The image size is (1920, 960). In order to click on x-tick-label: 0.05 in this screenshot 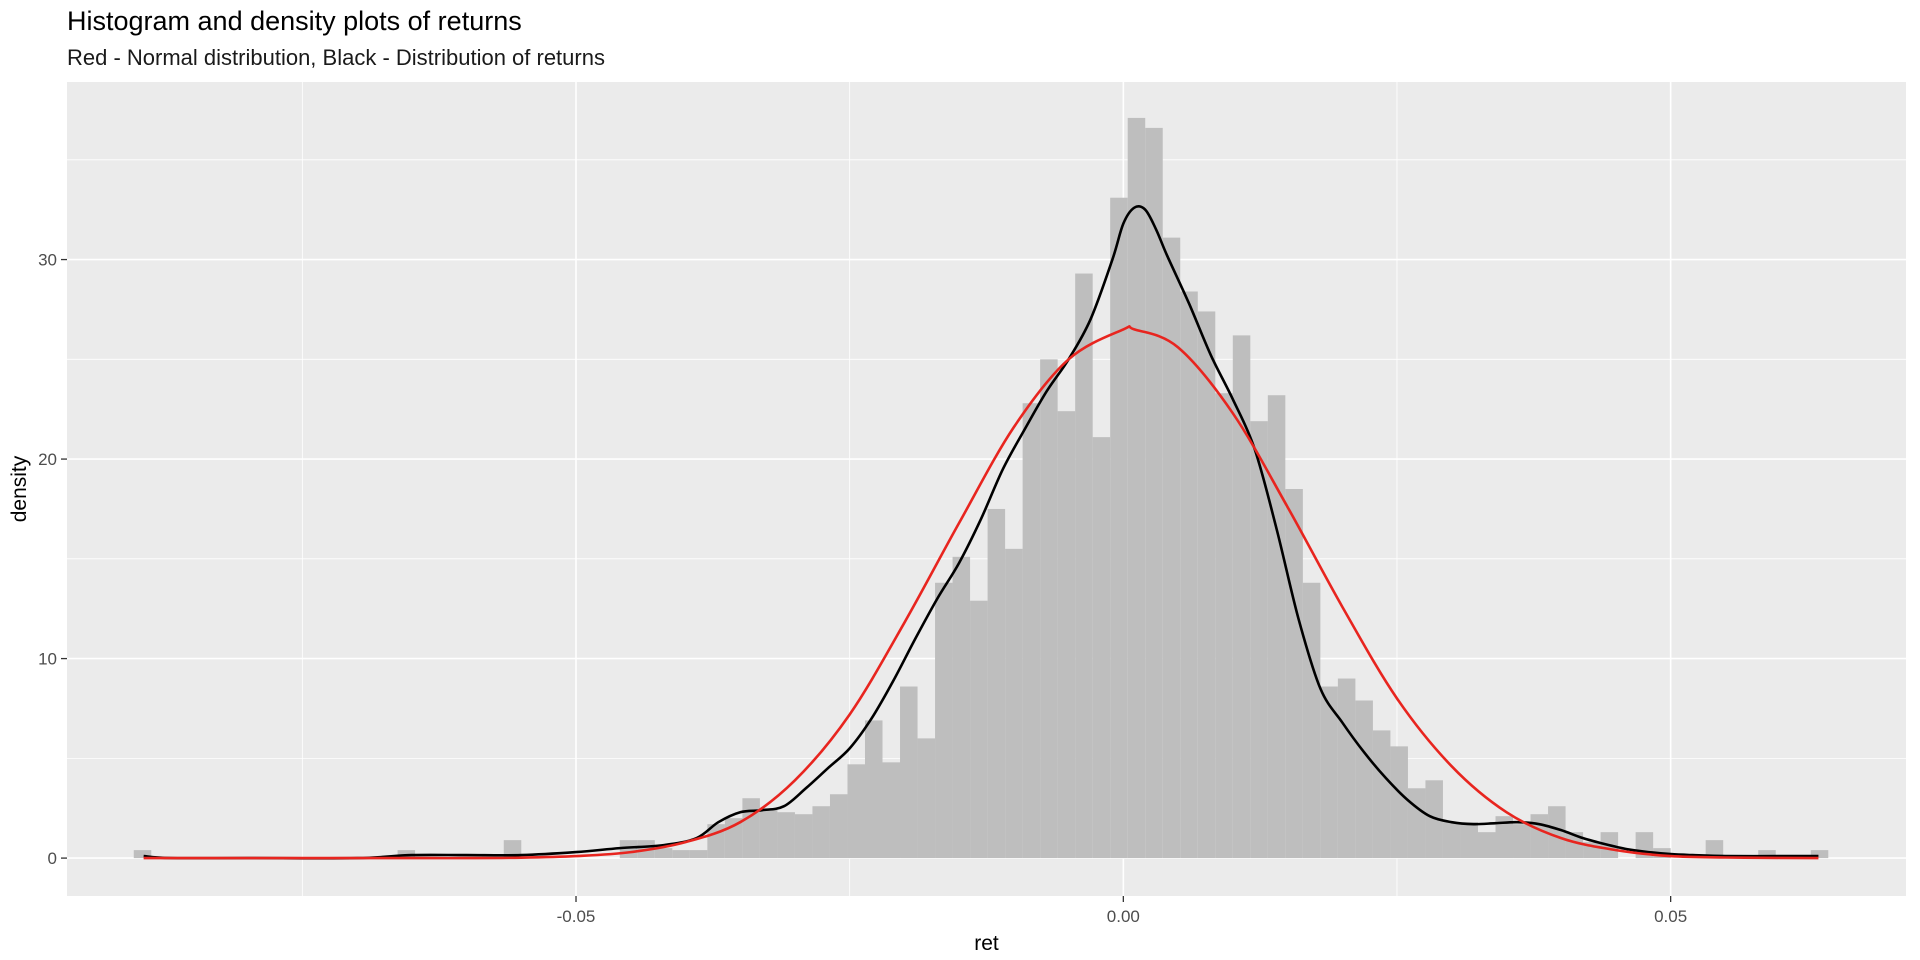, I will do `click(1670, 916)`.